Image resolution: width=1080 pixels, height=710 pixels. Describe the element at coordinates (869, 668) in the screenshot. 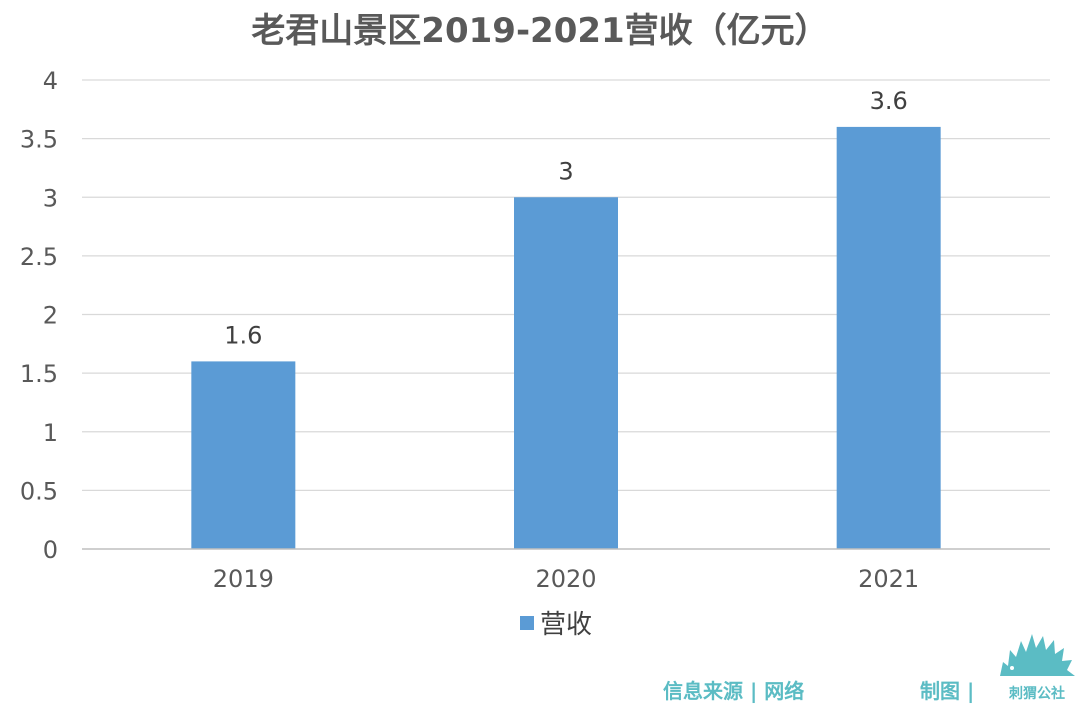

I see `footer: 信息来源 | 网络 制图 | 刺猬公社` at that location.